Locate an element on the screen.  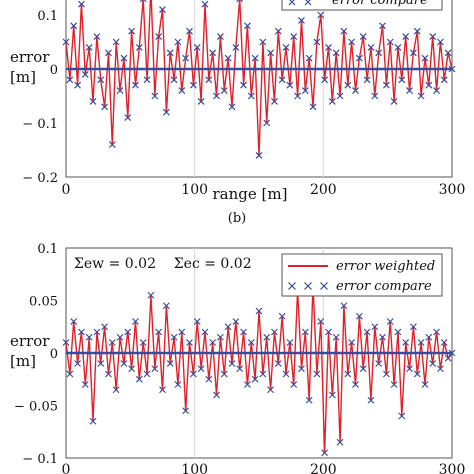
x-tick-label-bottom-0: 0 is located at coordinates (66, 468).